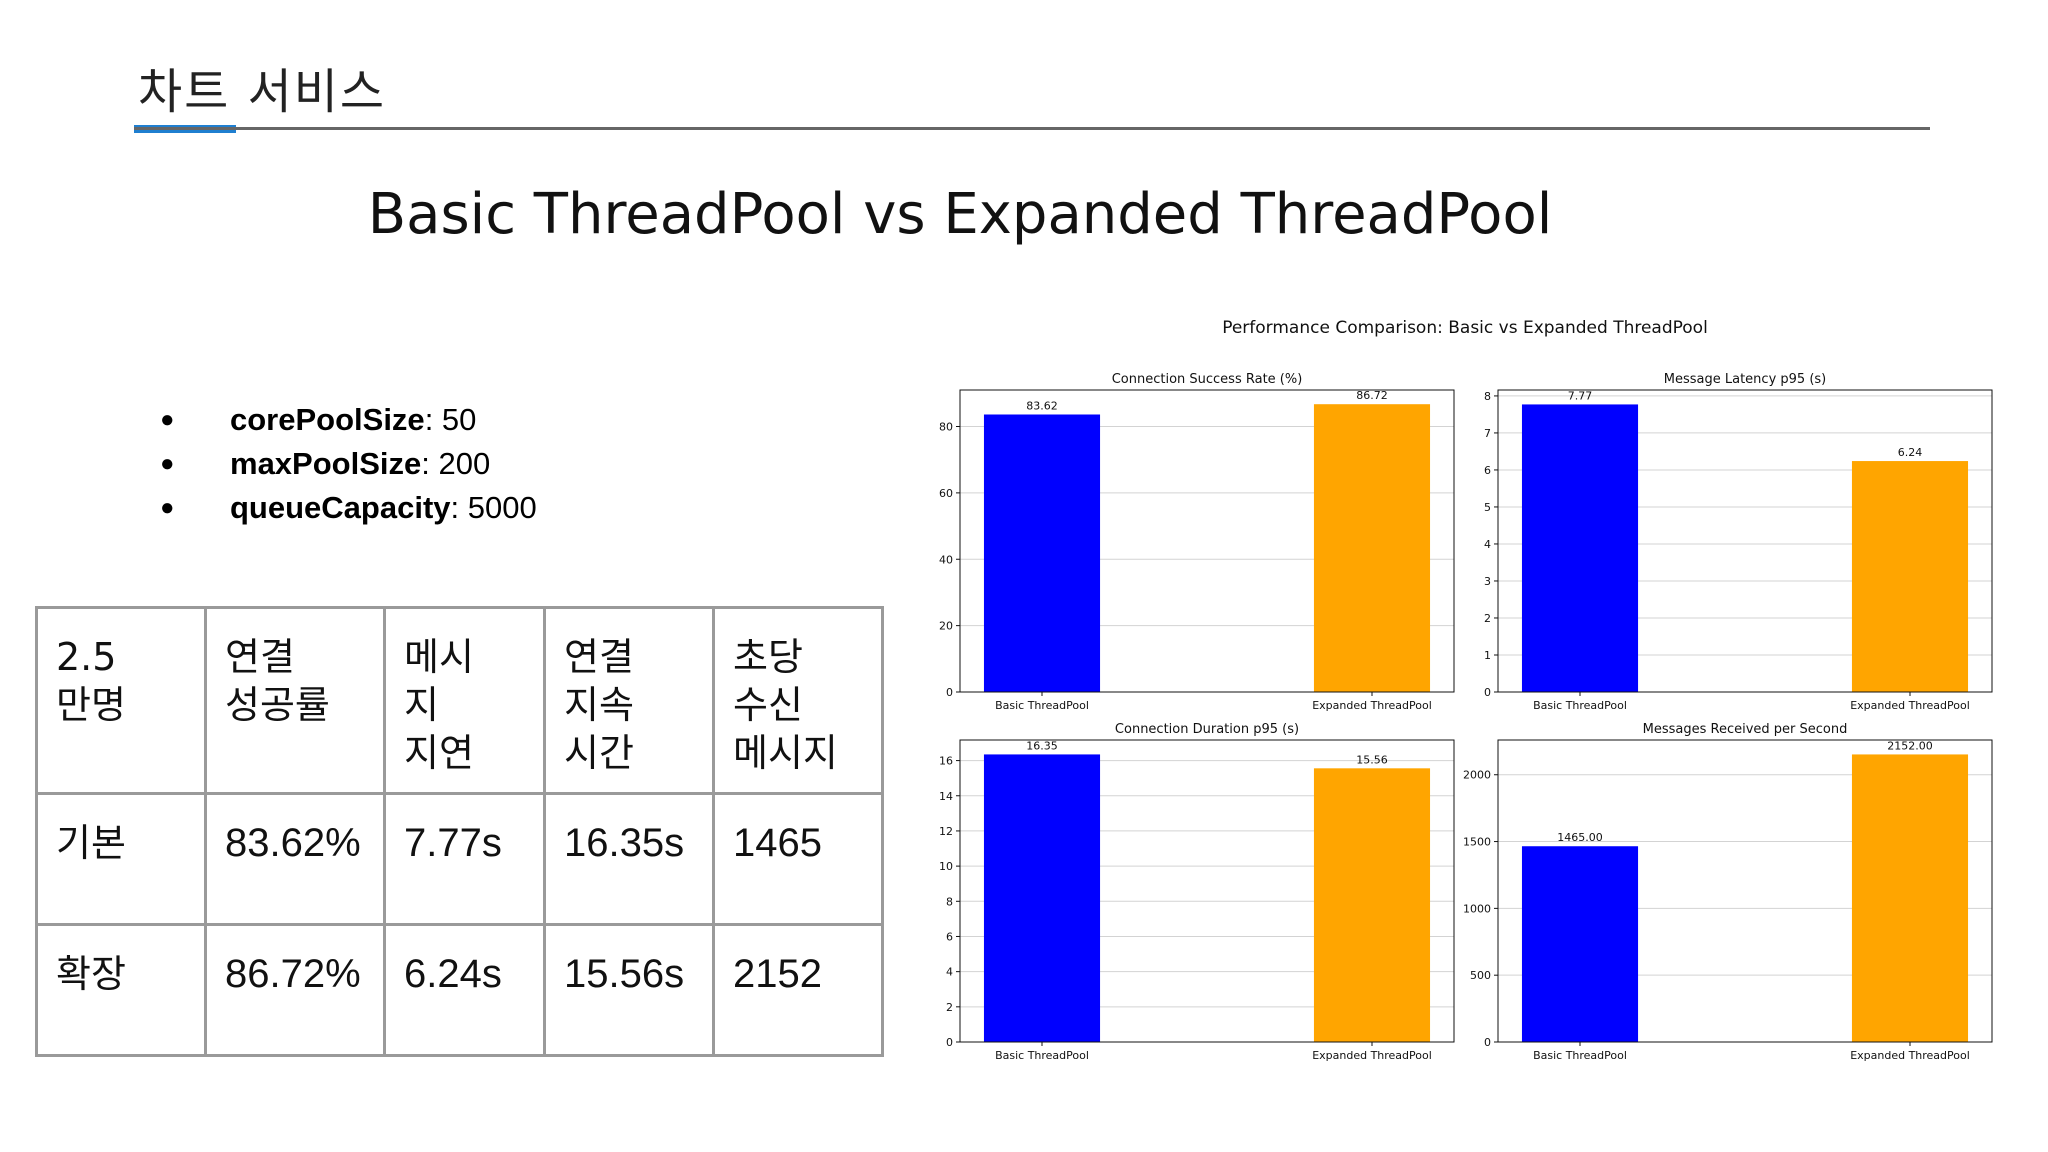  What do you see at coordinates (262, 92) in the screenshot?
I see `header-title: 차트 서비스` at bounding box center [262, 92].